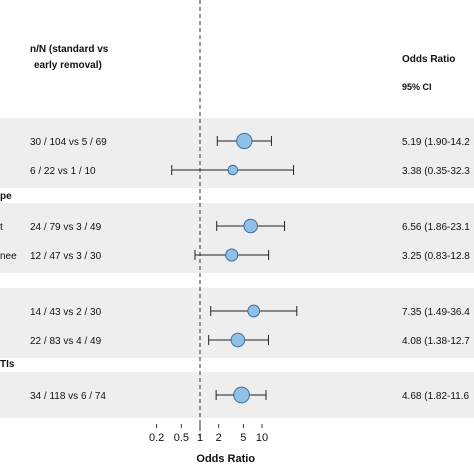  What do you see at coordinates (428, 59) in the screenshot?
I see `or-header: Odds Ratio` at bounding box center [428, 59].